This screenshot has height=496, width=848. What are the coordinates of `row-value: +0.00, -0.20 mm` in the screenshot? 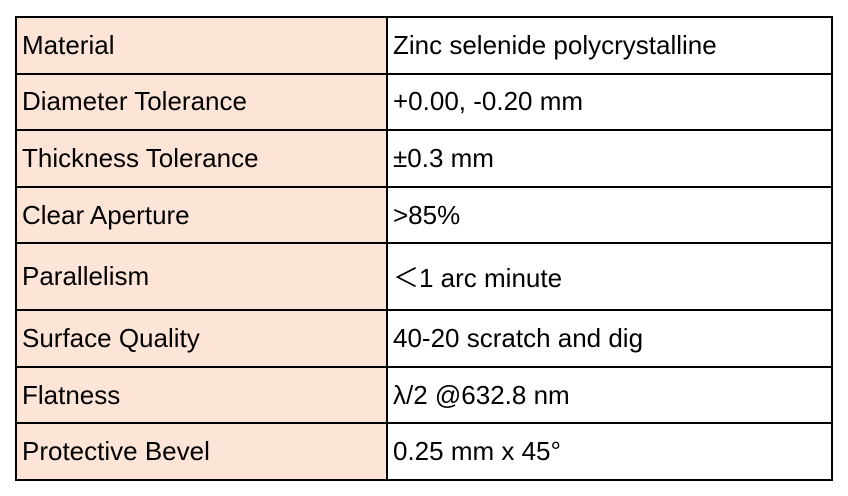 It's located at (609, 102).